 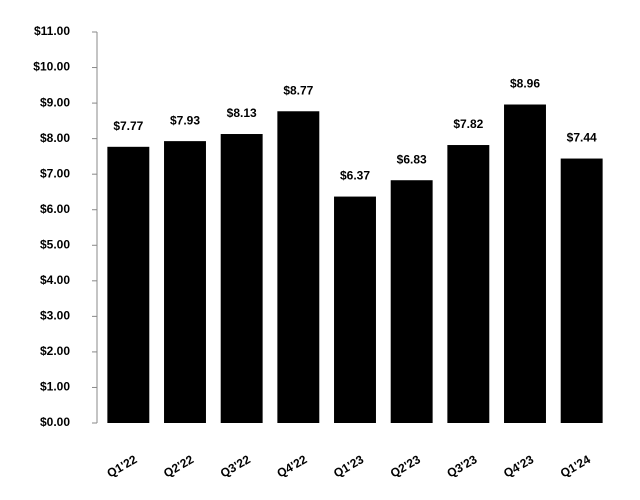 What do you see at coordinates (128, 126) in the screenshot?
I see `value-label: $7.77` at bounding box center [128, 126].